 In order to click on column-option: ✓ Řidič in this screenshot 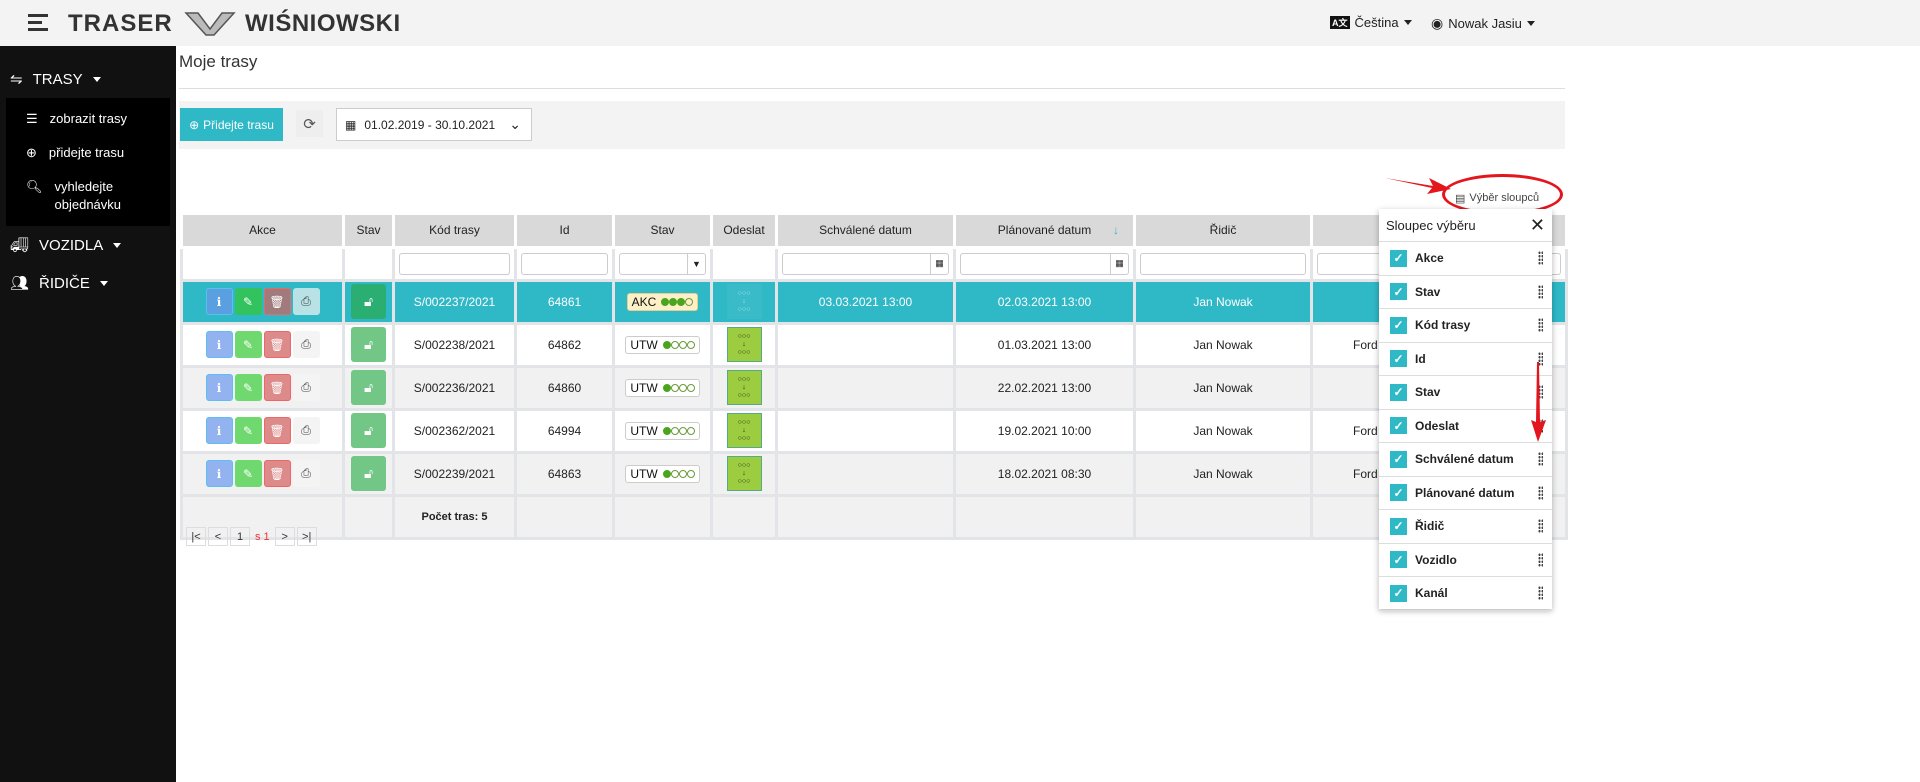, I will do `click(1465, 527)`.